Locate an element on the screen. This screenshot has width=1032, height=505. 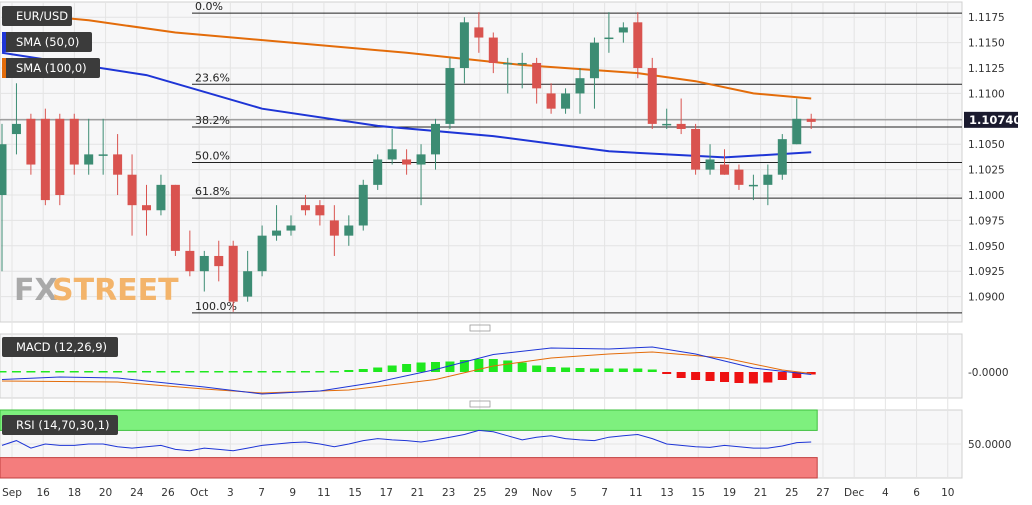
price-tick-label: 1.1125 is located at coordinates (986, 69).